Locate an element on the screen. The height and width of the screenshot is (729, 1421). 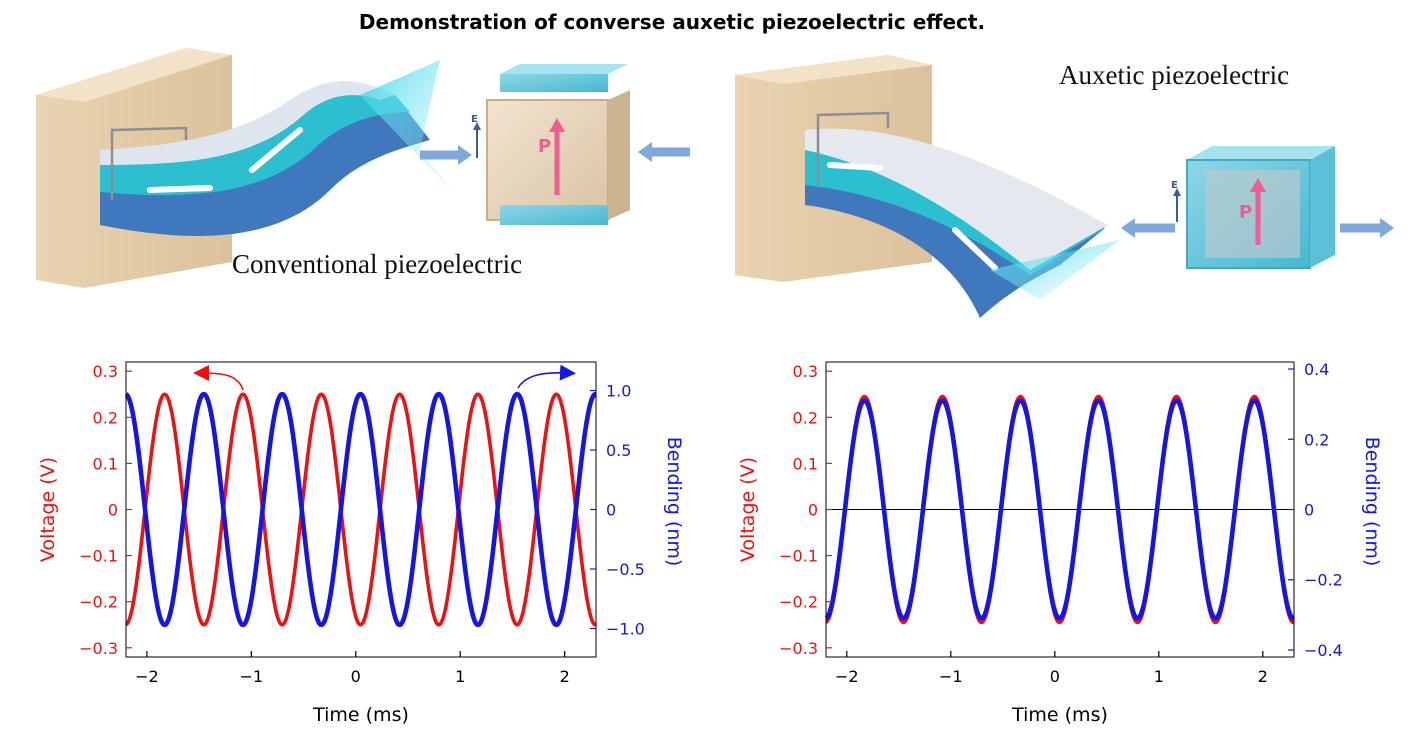
right-tick-label: −0.2 is located at coordinates (1323, 580).